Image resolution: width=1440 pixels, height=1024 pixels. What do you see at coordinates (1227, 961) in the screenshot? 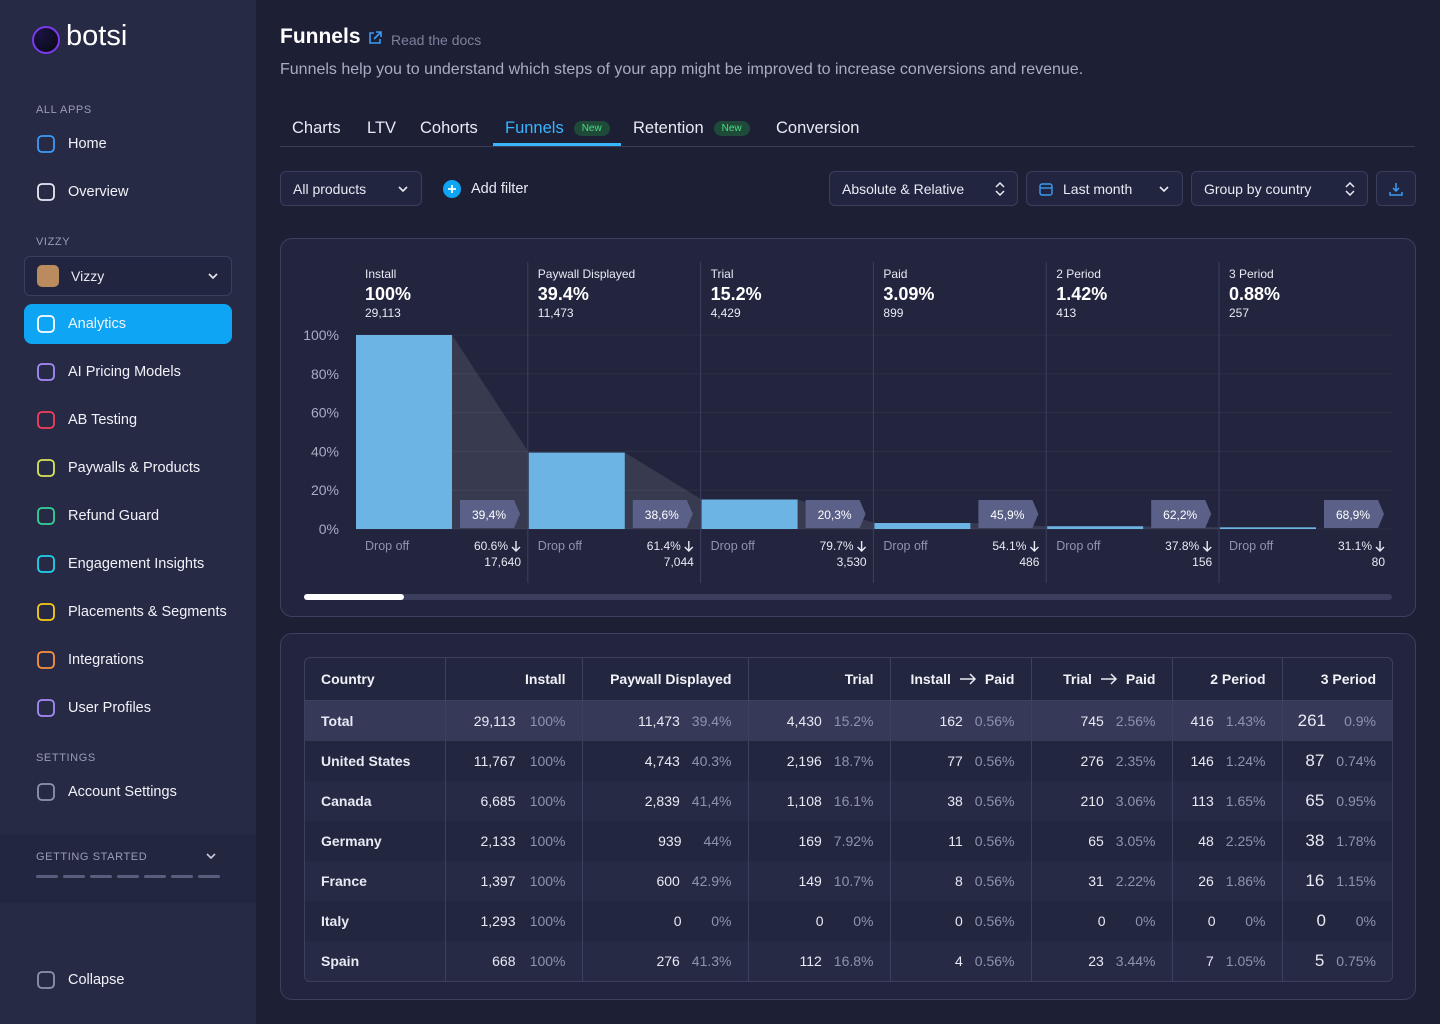
I see `value-cell: 7 1.05%` at bounding box center [1227, 961].